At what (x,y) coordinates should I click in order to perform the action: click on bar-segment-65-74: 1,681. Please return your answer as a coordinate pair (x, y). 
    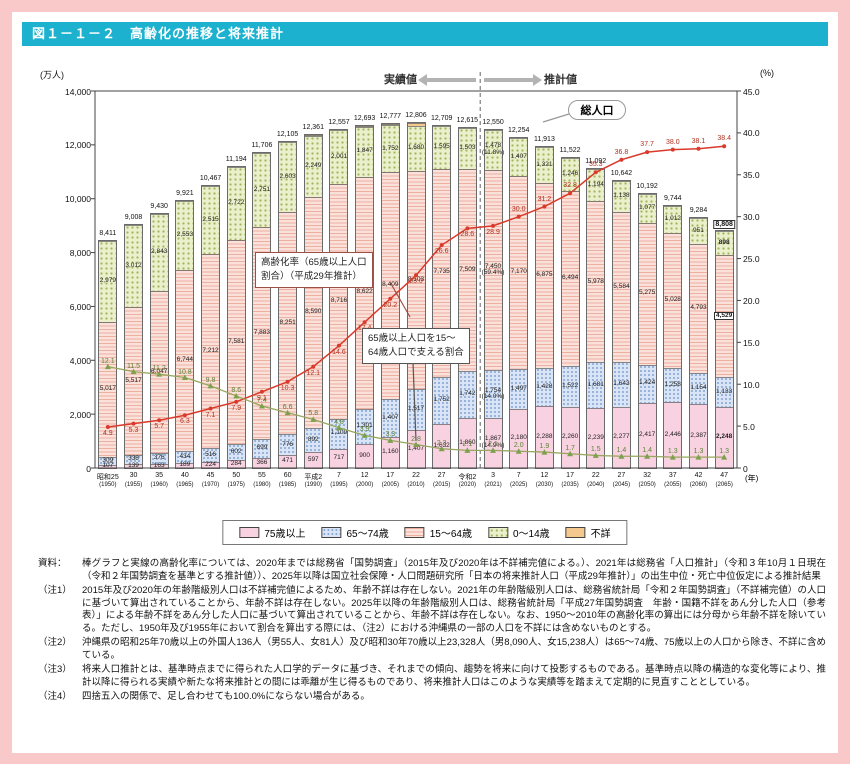
    Looking at the image, I should click on (596, 385).